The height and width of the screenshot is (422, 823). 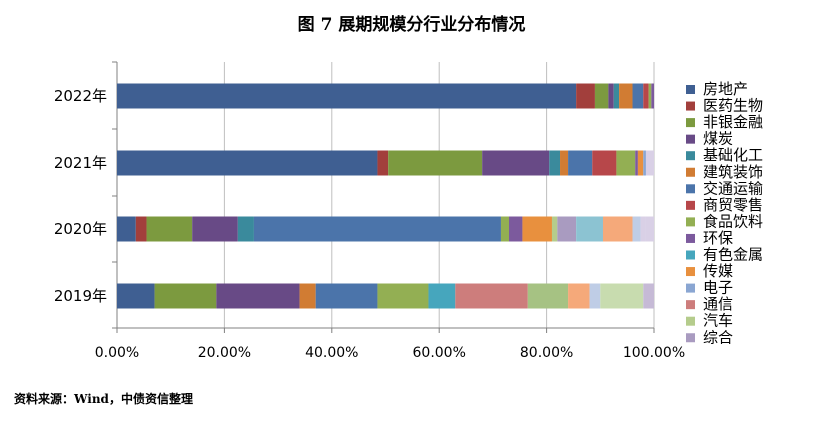 I want to click on legend-label: 综合, so click(x=718, y=337).